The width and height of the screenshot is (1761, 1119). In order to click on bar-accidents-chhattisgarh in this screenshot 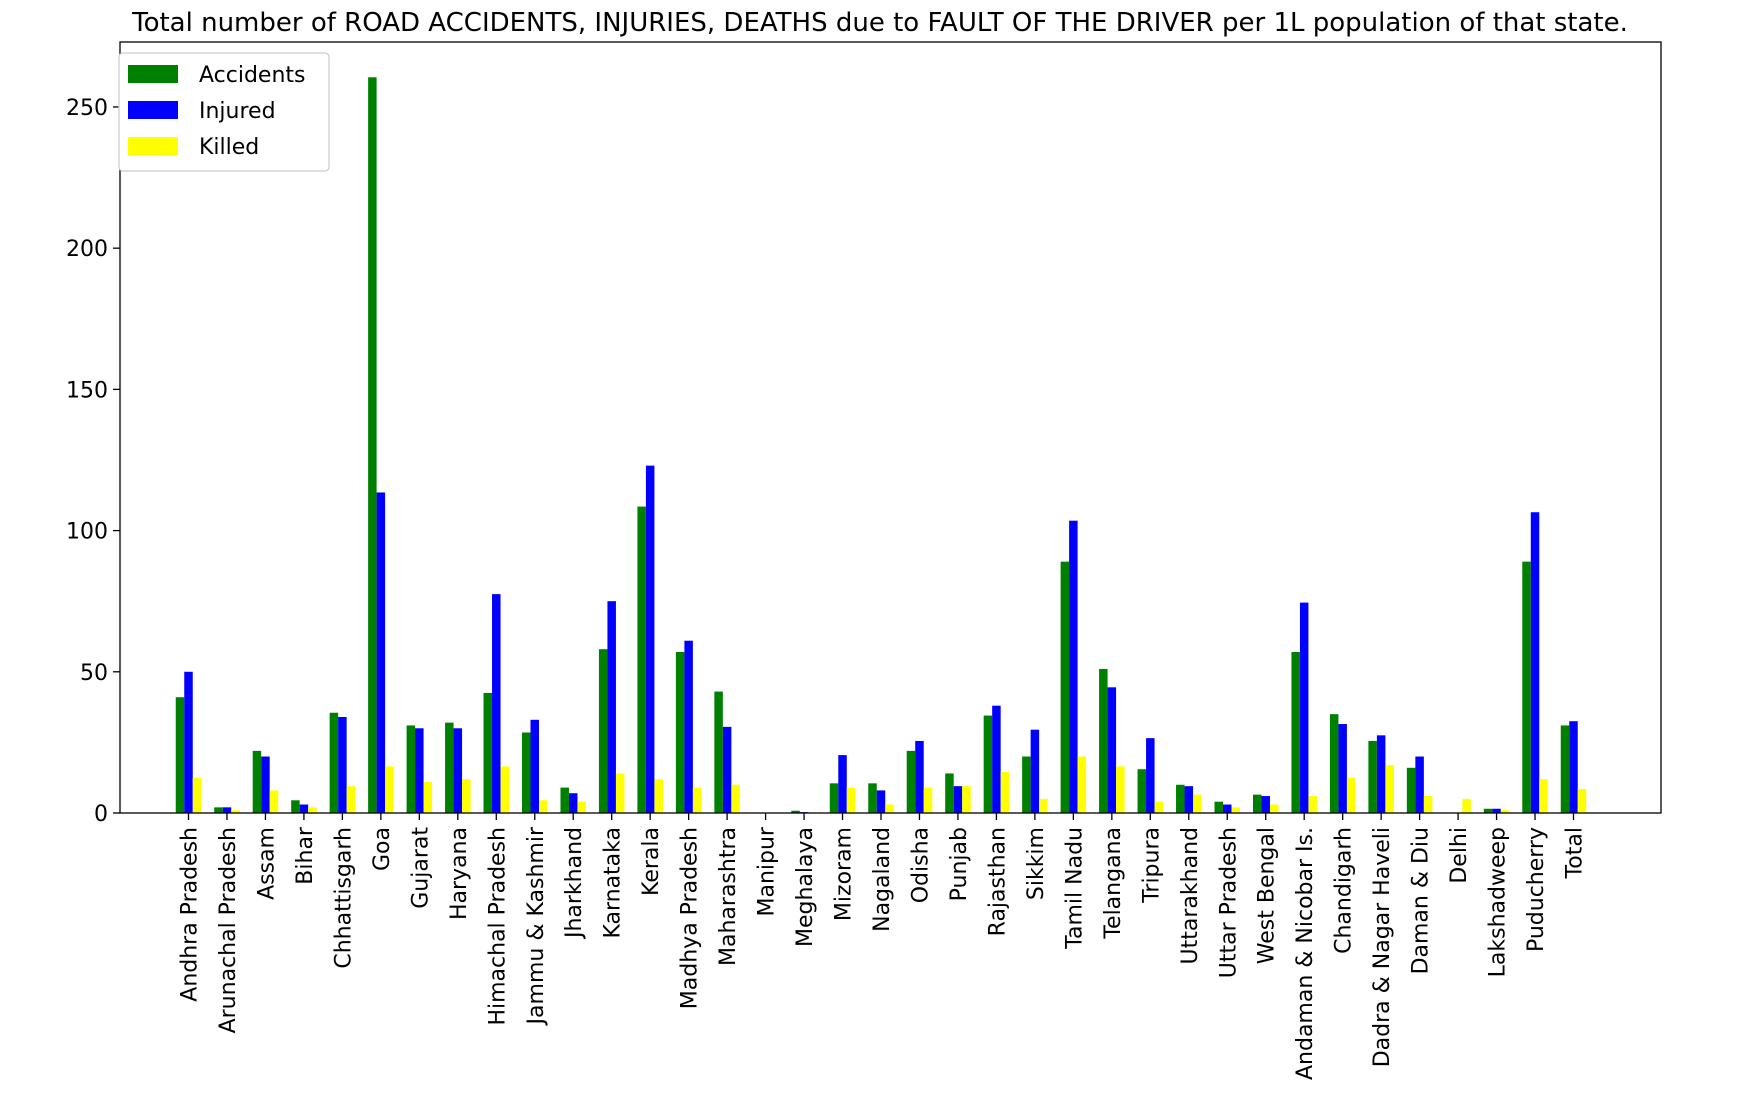, I will do `click(334, 762)`.